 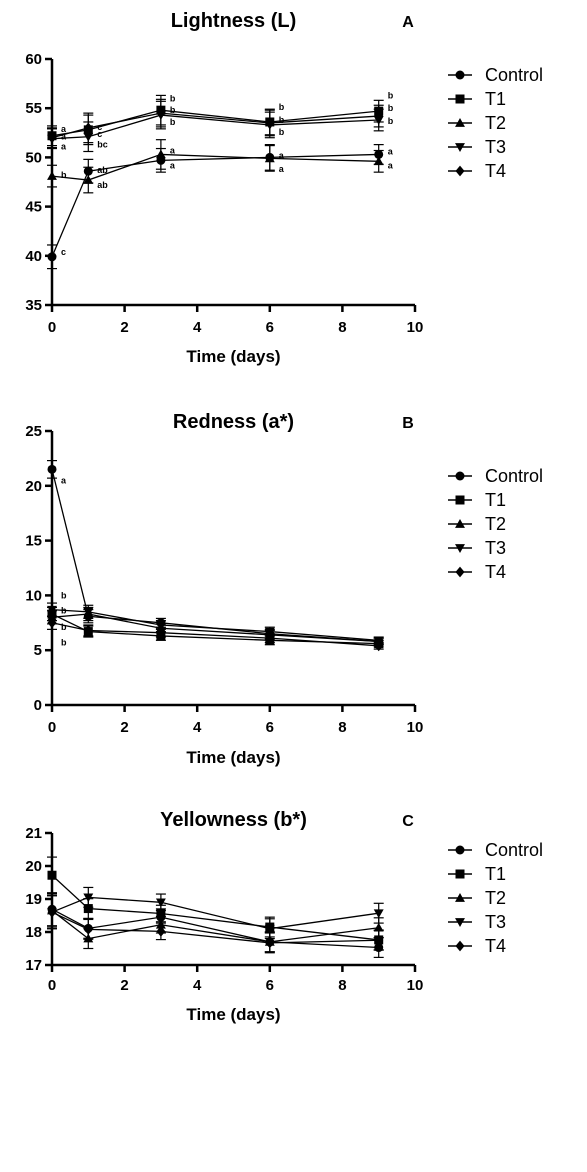 What do you see at coordinates (233, 422) in the screenshot?
I see `chart-title: Redness (a*)` at bounding box center [233, 422].